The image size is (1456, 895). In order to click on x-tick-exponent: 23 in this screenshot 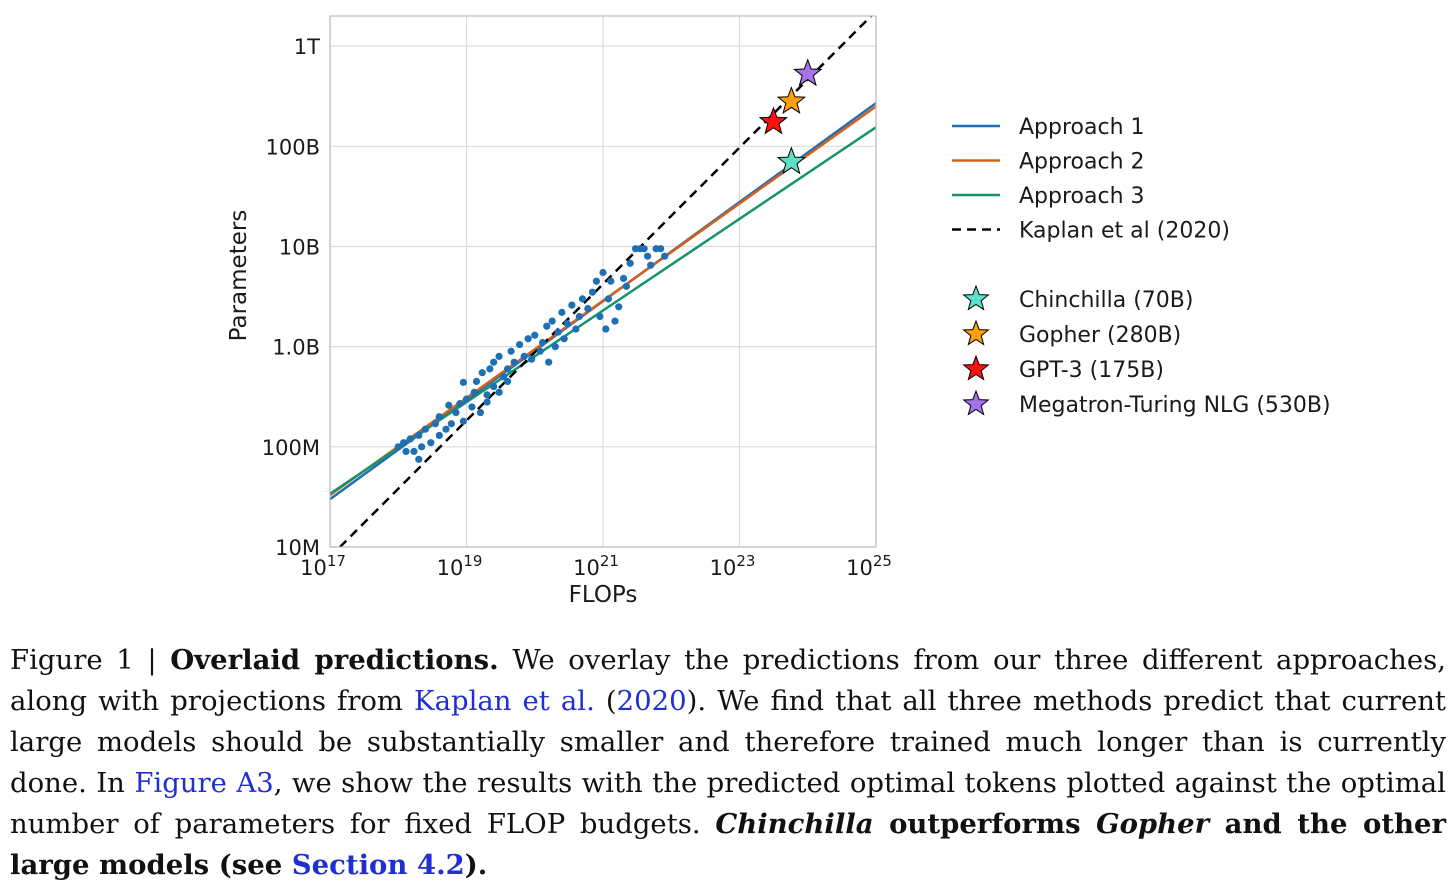, I will do `click(745, 561)`.